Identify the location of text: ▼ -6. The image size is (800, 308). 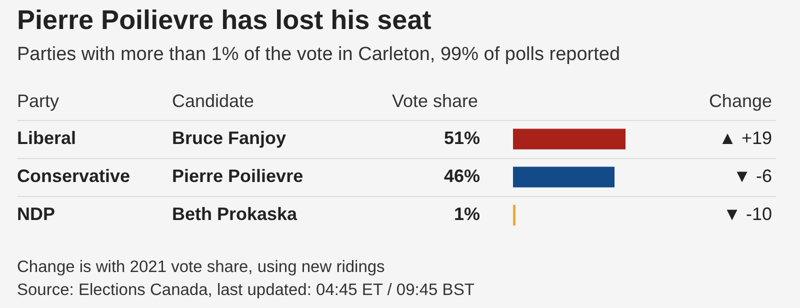
(752, 176).